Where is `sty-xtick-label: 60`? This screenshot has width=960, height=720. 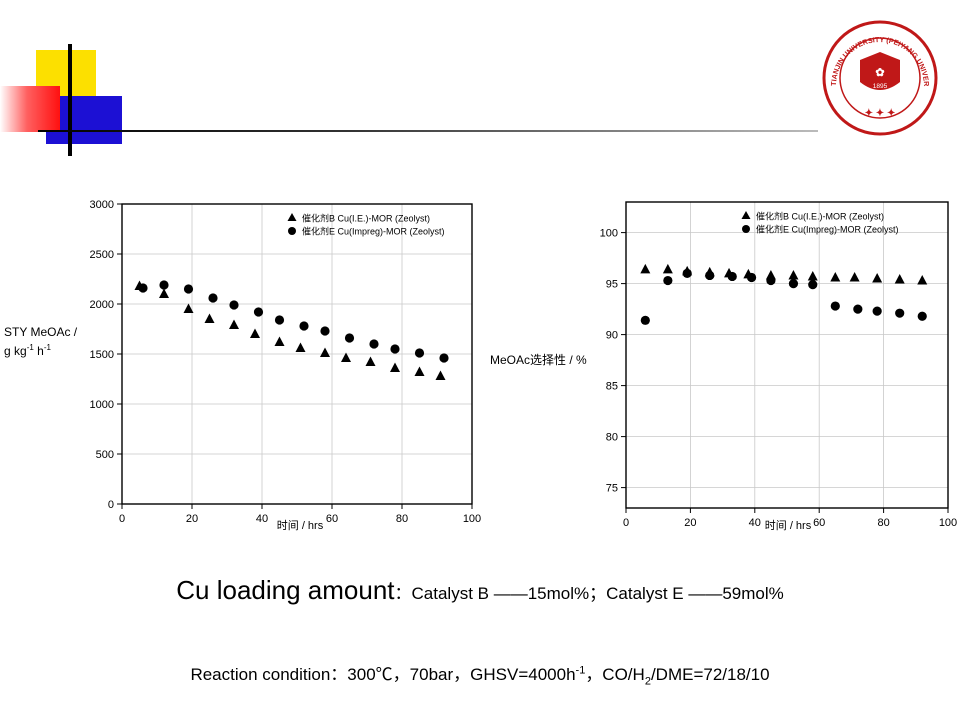 sty-xtick-label: 60 is located at coordinates (332, 519).